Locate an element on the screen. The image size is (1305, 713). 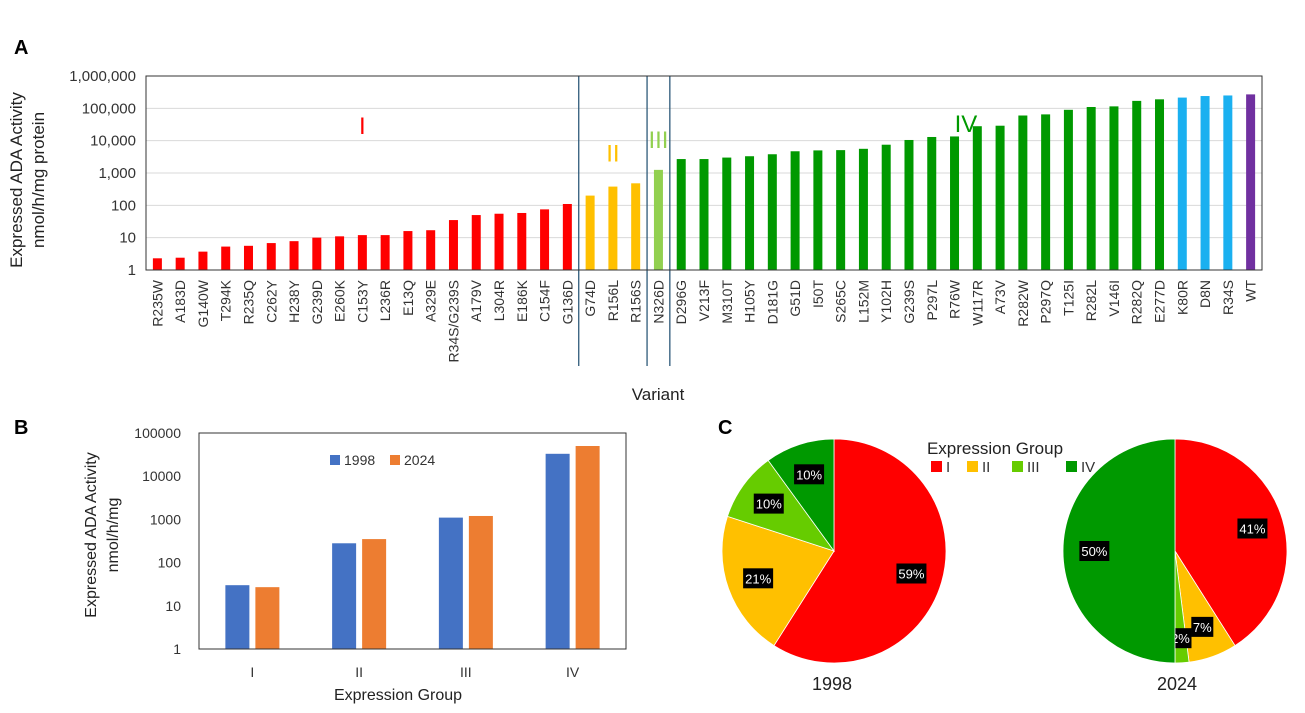
x-tick-label: H238Y is located at coordinates (294, 300).